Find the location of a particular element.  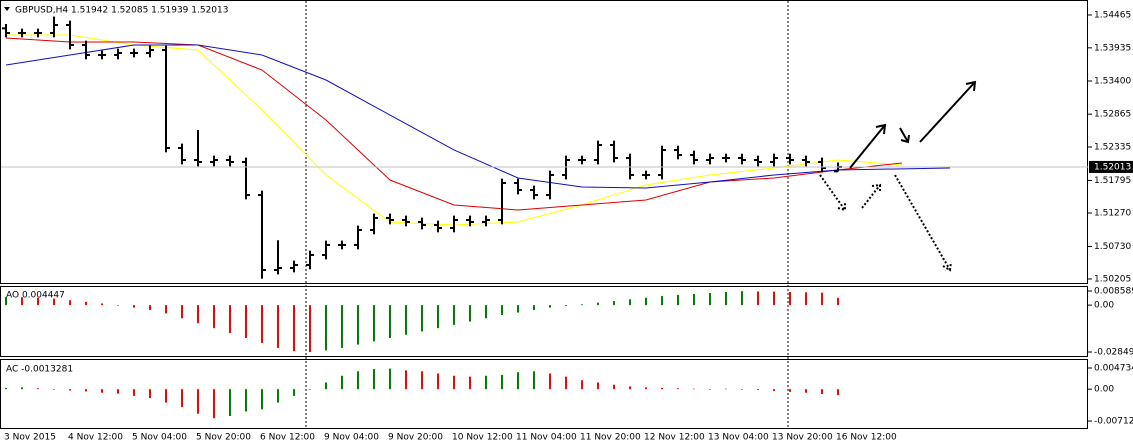

y-tick-label: 0.004734 is located at coordinates (1113, 369).